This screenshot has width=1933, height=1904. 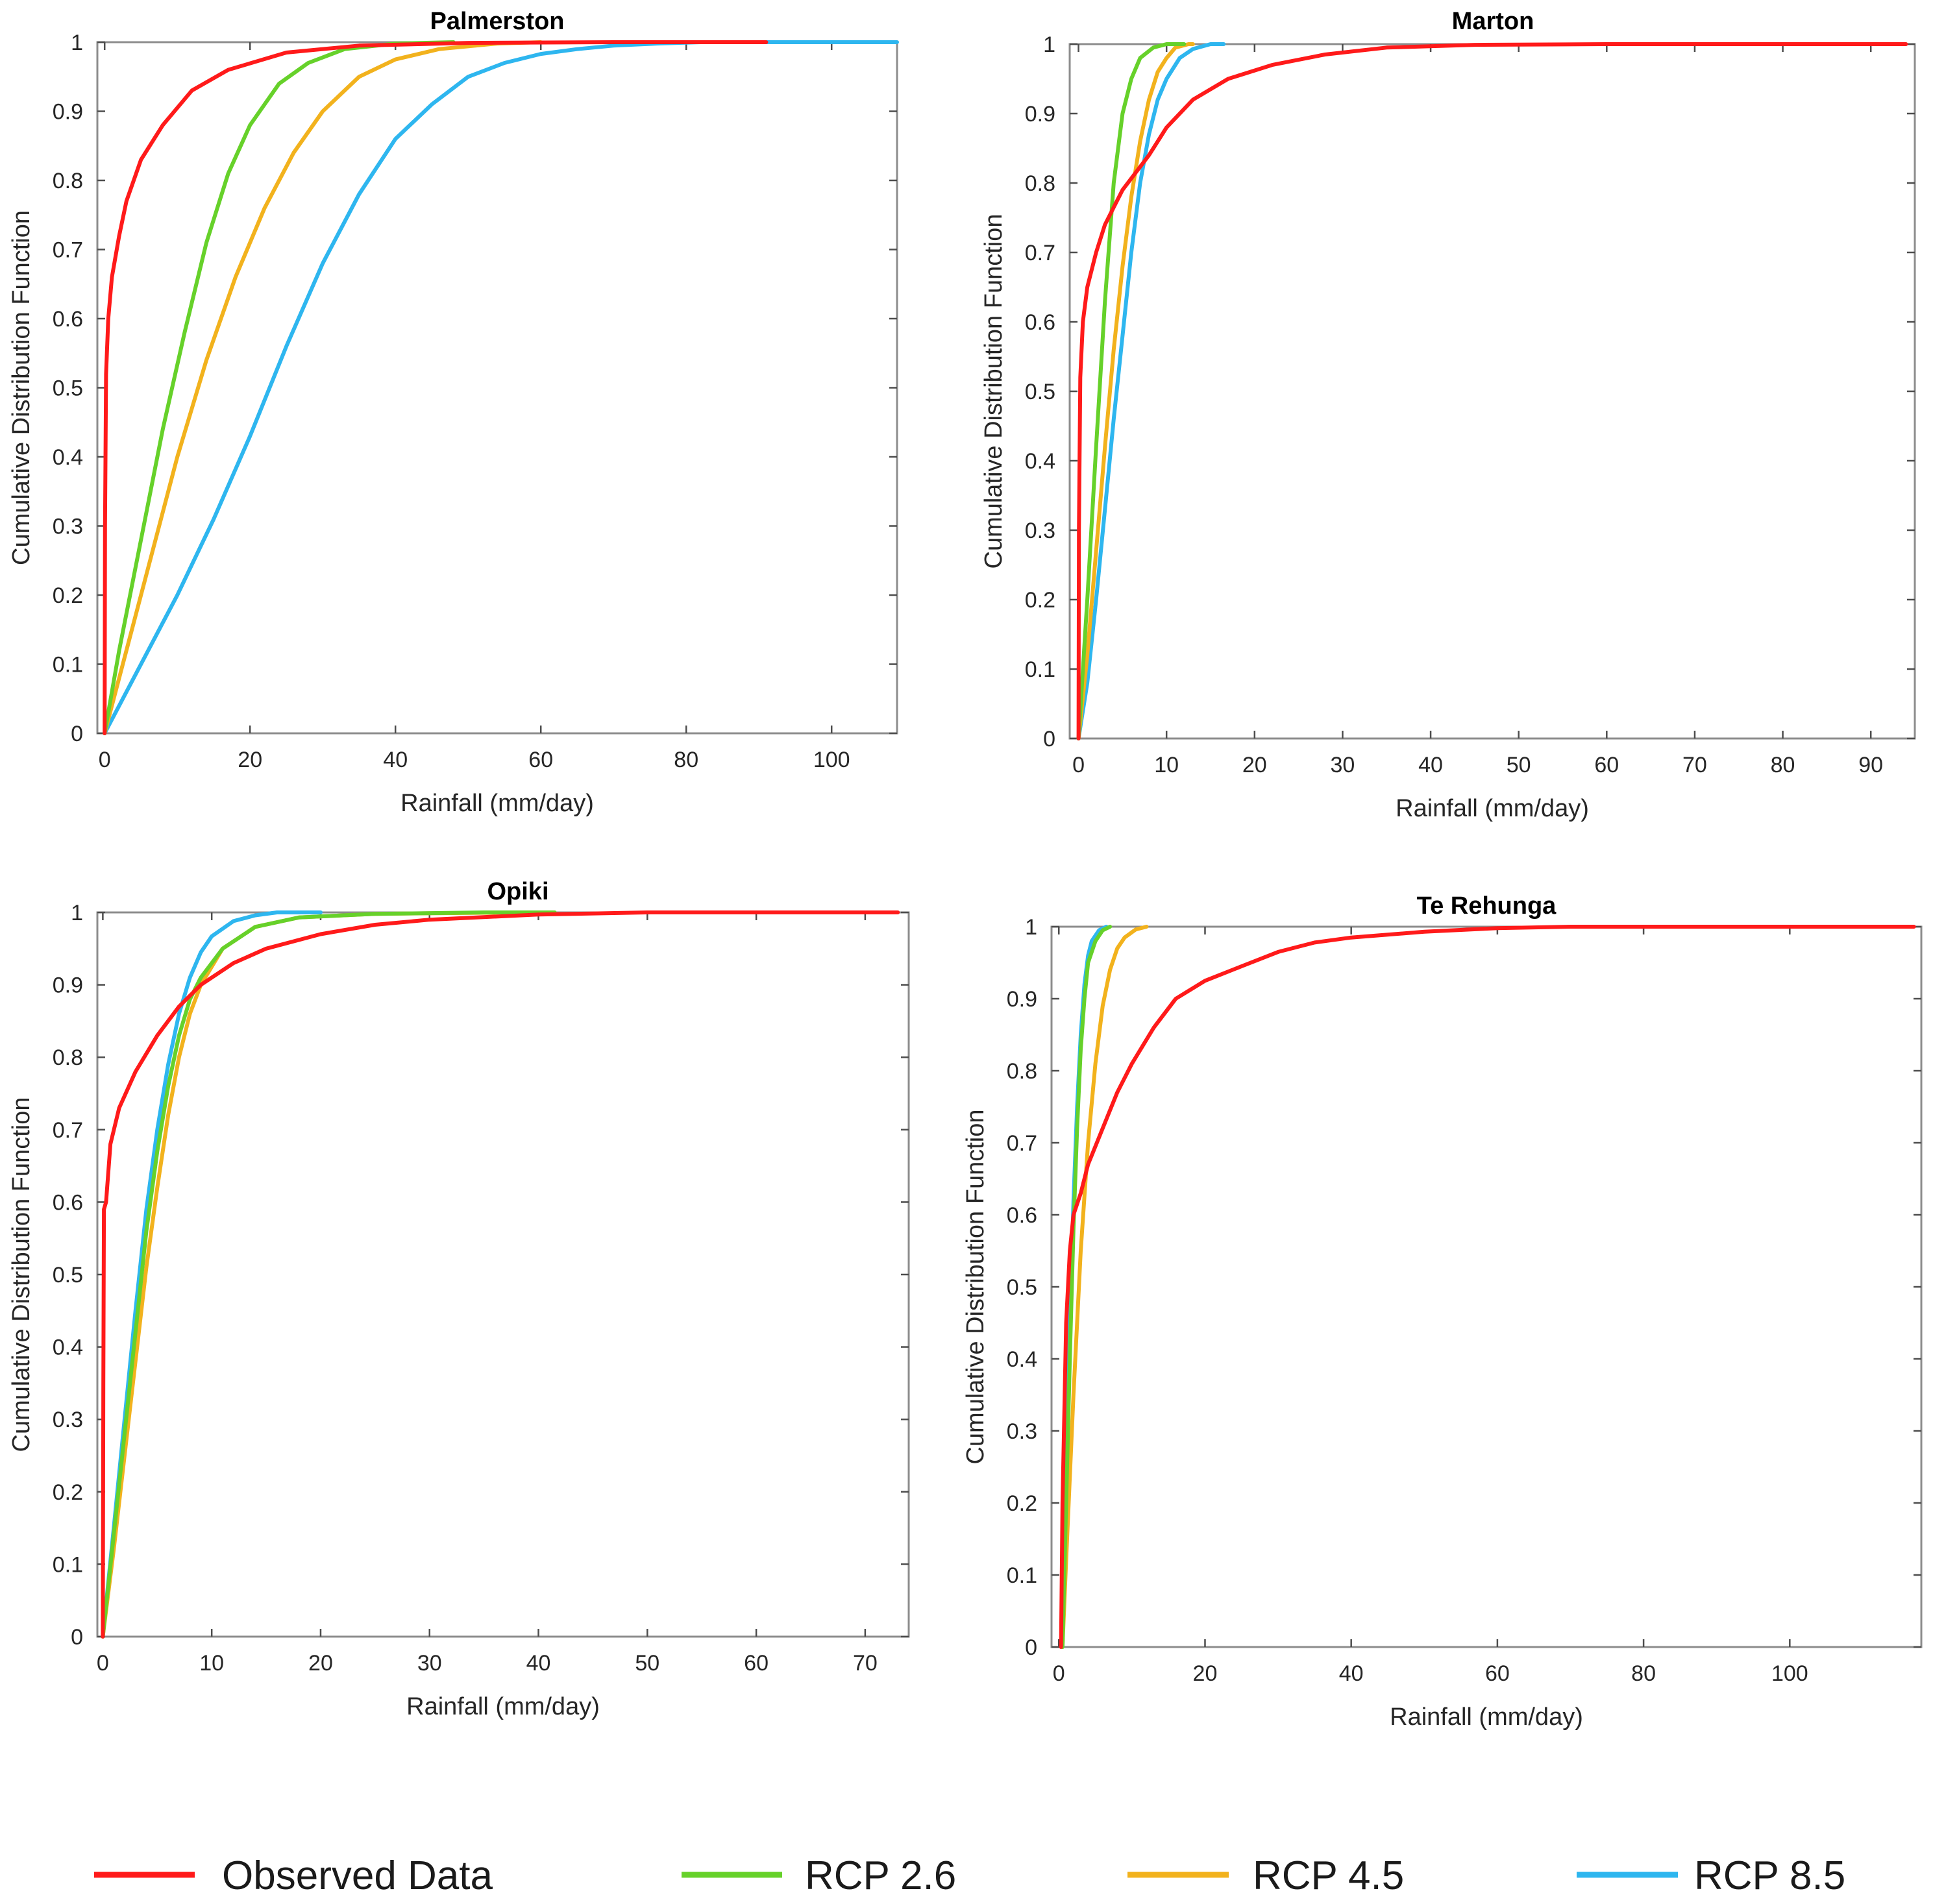 I want to click on legend-item-rcp45: RCP 4.5, so click(x=1265, y=1875).